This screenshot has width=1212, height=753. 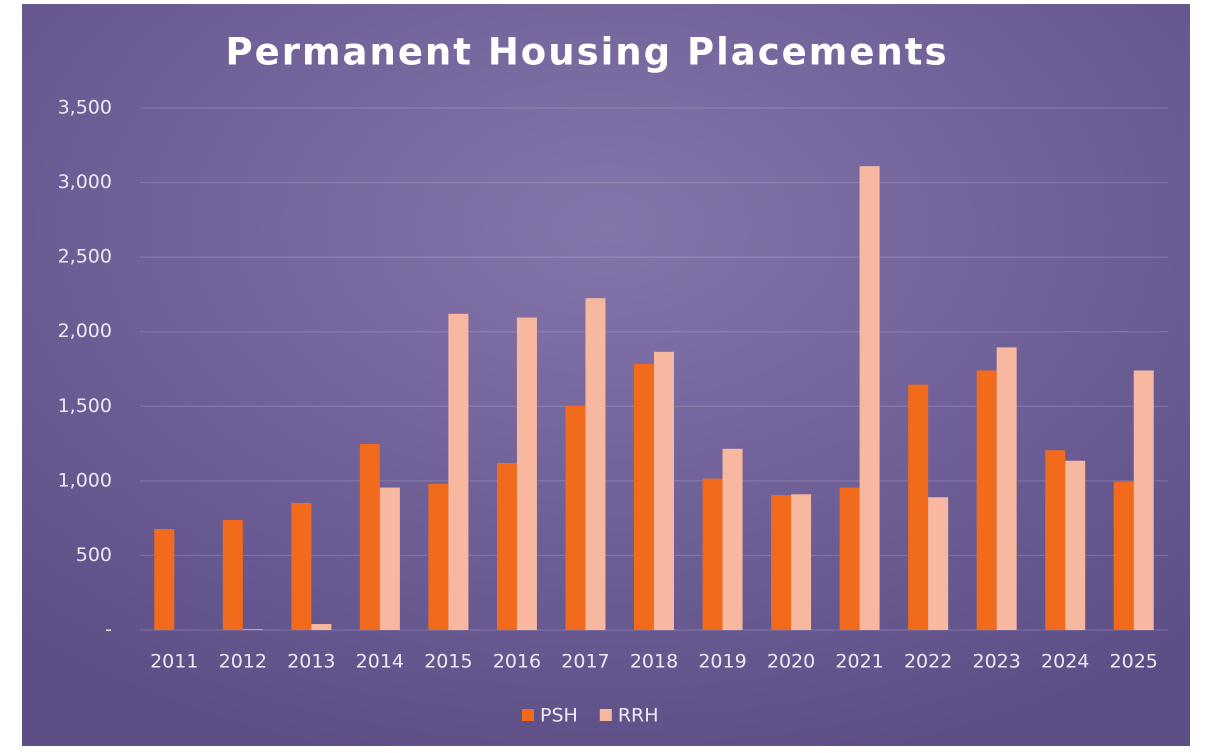 What do you see at coordinates (587, 52) in the screenshot?
I see `chart-title: Permanent Housing Placements` at bounding box center [587, 52].